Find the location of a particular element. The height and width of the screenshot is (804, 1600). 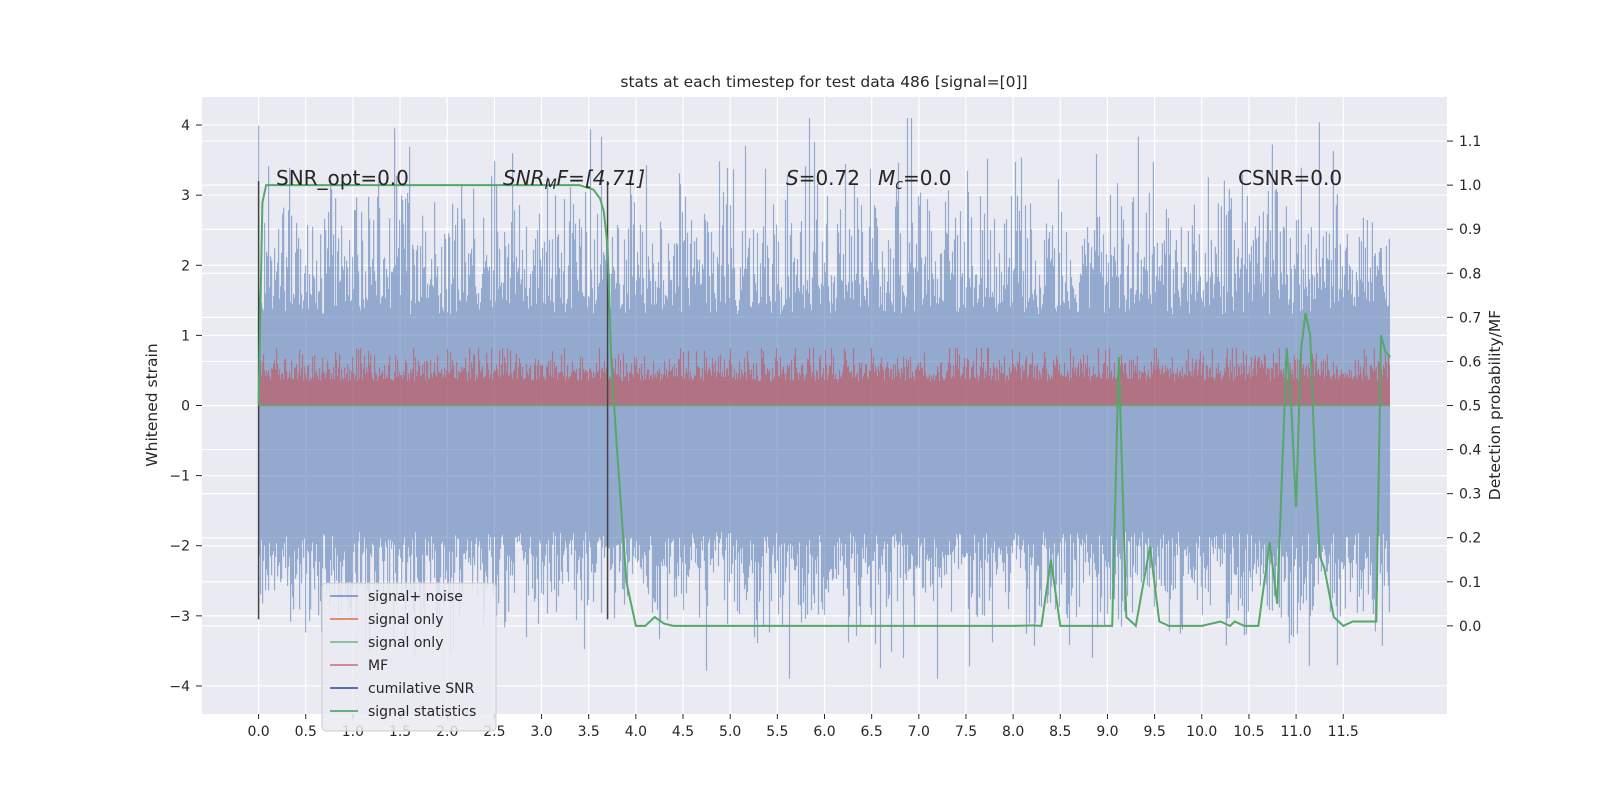

x-tick-label: 10.5 is located at coordinates (1248, 732).